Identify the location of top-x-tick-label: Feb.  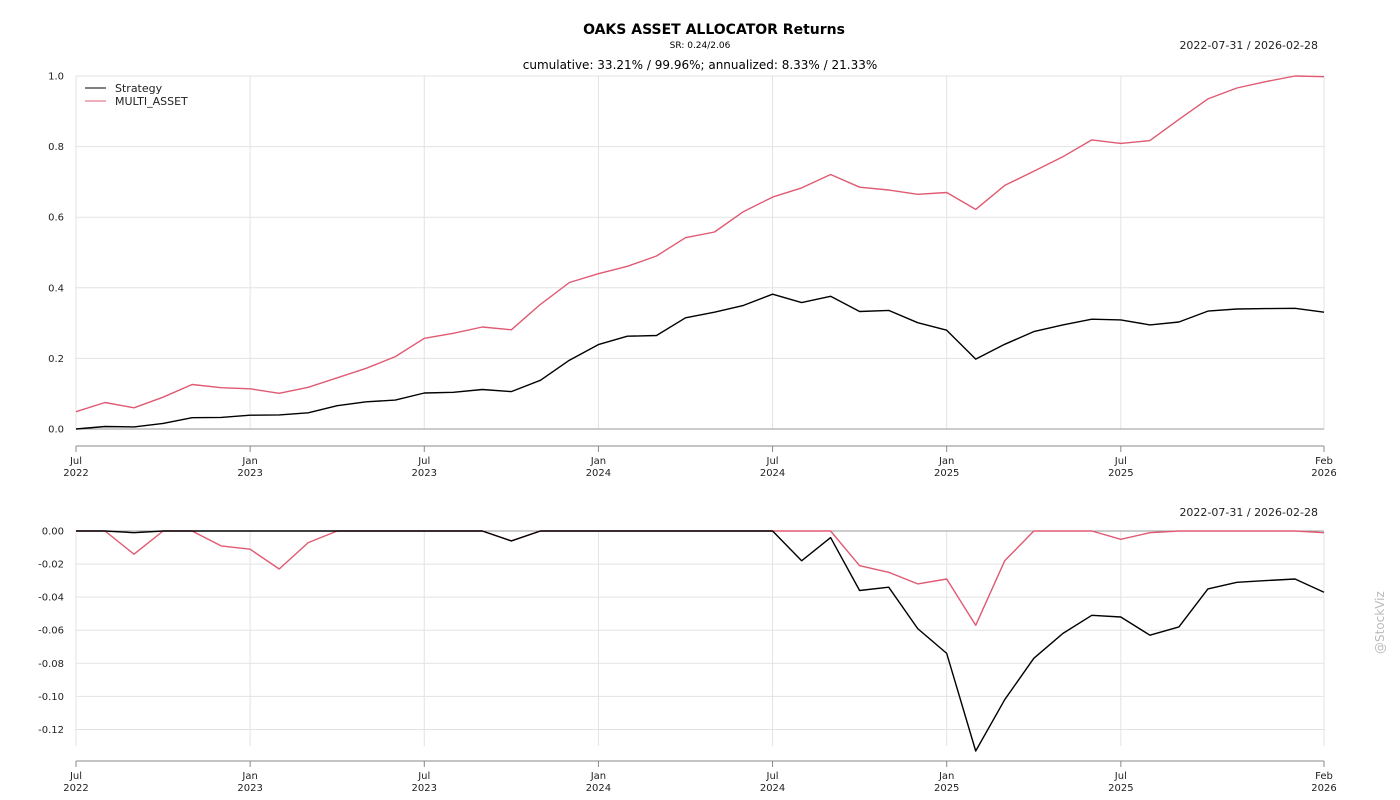
(1324, 461).